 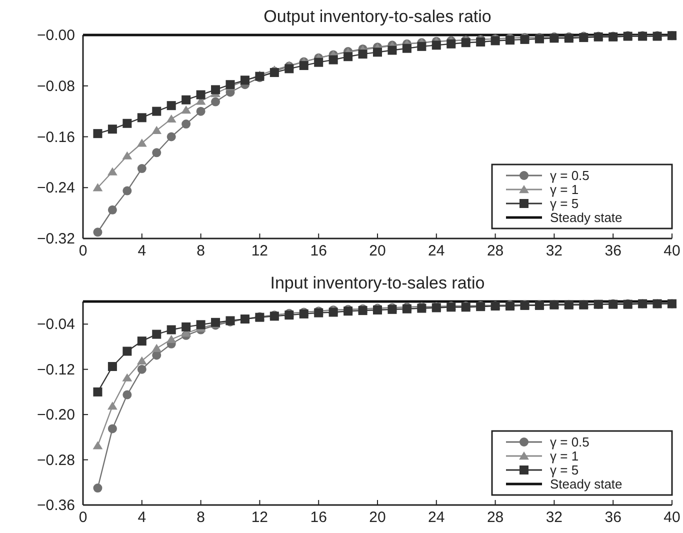 What do you see at coordinates (56, 137) in the screenshot?
I see `y-tick-label: −0.16` at bounding box center [56, 137].